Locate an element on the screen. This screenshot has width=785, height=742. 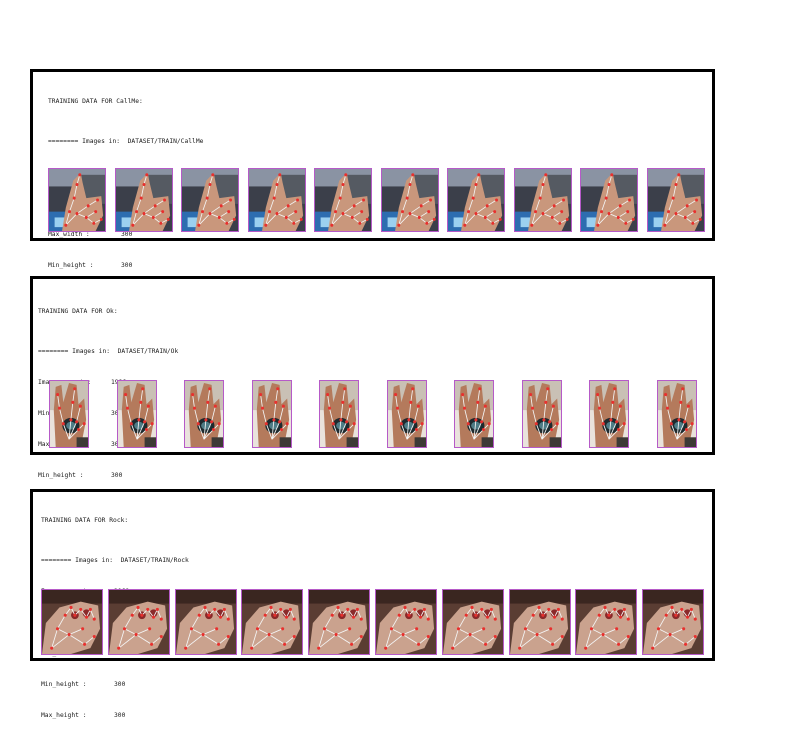
images-in-line: ======== Images in: DATASET/TRAIN/Rock is located at coordinates (115, 561).